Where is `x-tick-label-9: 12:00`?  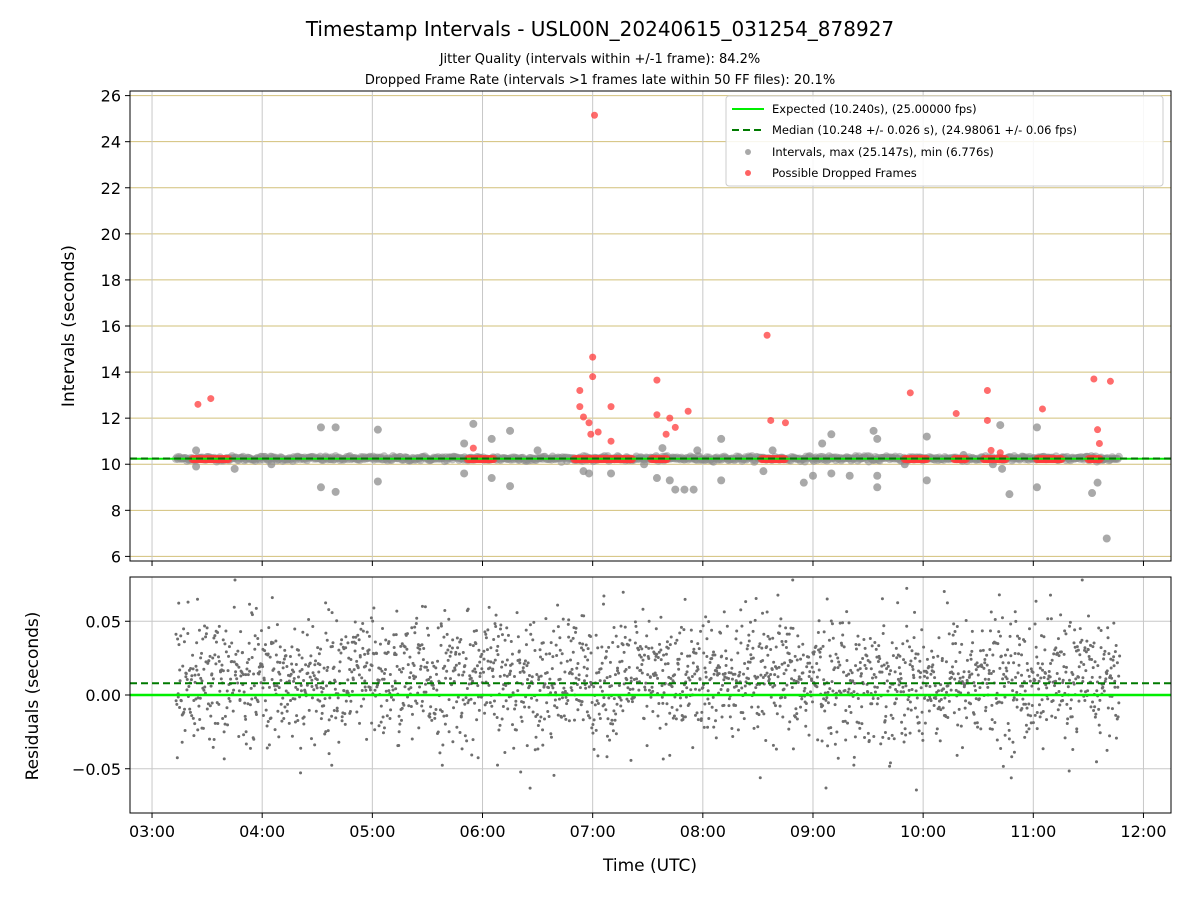
x-tick-label-9: 12:00 is located at coordinates (1143, 831).